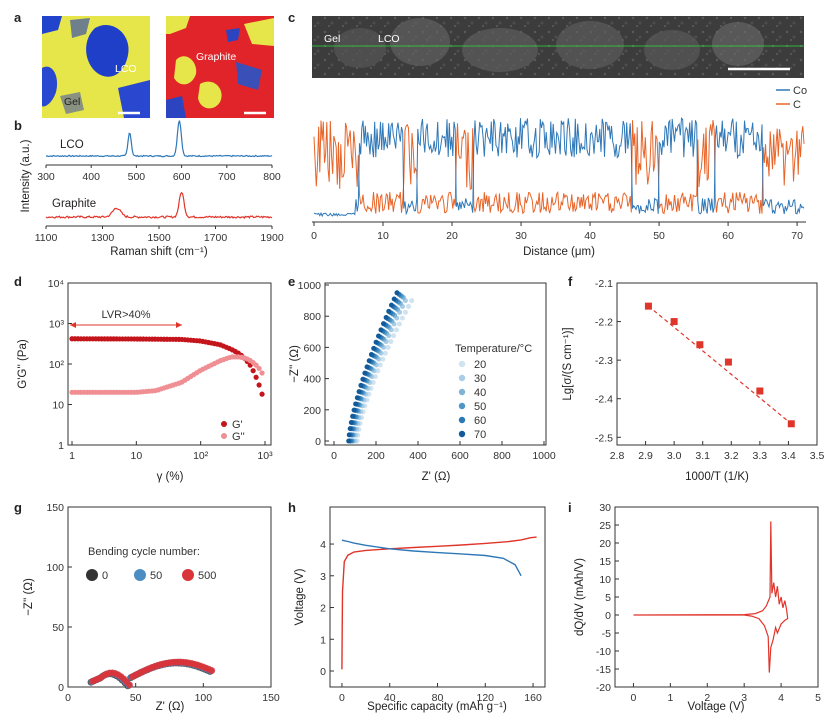 The height and width of the screenshot is (724, 832). Describe the element at coordinates (57, 325) in the screenshot. I see `d-ytick-label: 10³` at that location.